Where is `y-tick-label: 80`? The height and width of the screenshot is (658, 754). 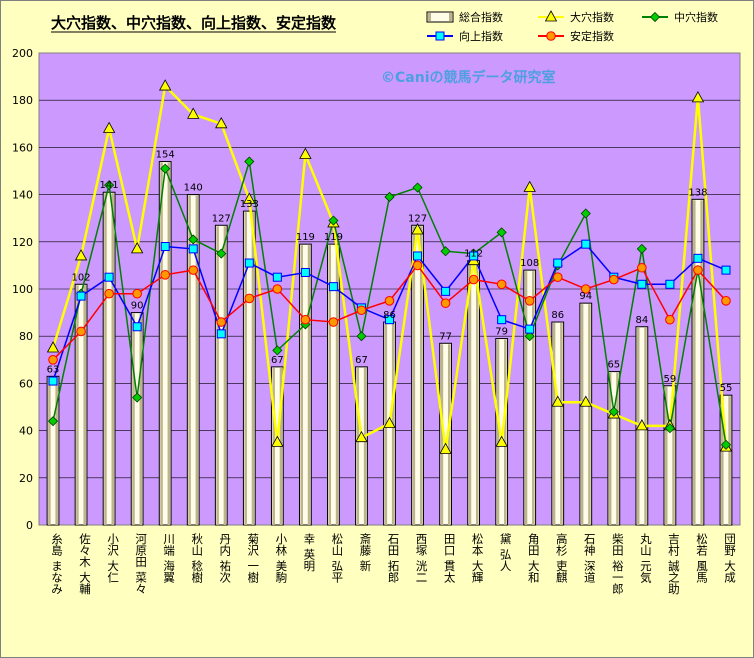
y-tick-label: 80 is located at coordinates (26, 336).